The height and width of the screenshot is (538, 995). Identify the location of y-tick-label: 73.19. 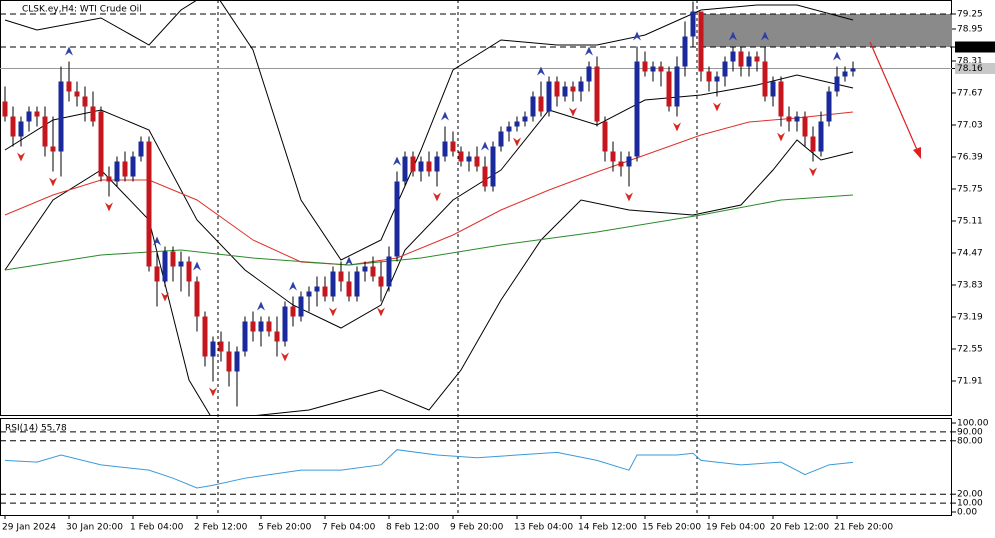
(970, 318).